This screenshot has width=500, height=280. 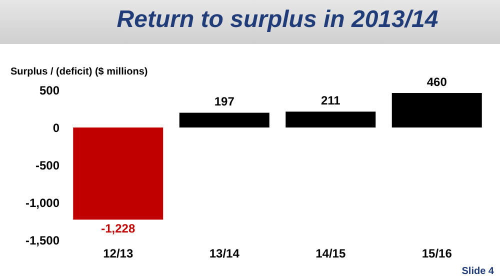 I want to click on x-tick-label: 13/14, so click(x=224, y=253).